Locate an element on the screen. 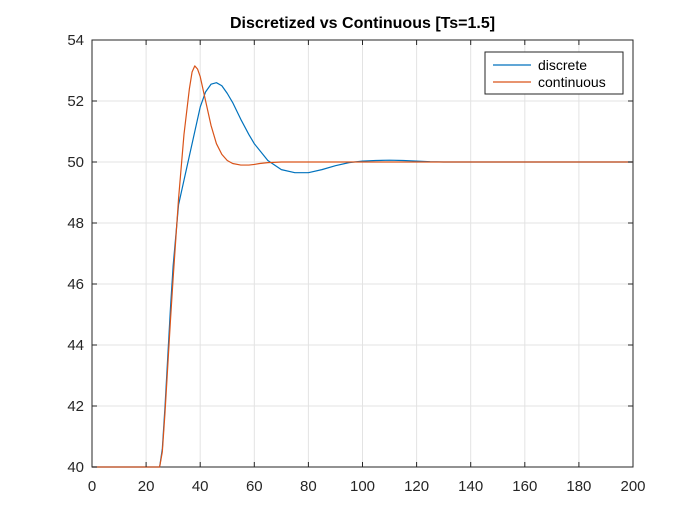 The image size is (700, 525). legend-box is located at coordinates (554, 73).